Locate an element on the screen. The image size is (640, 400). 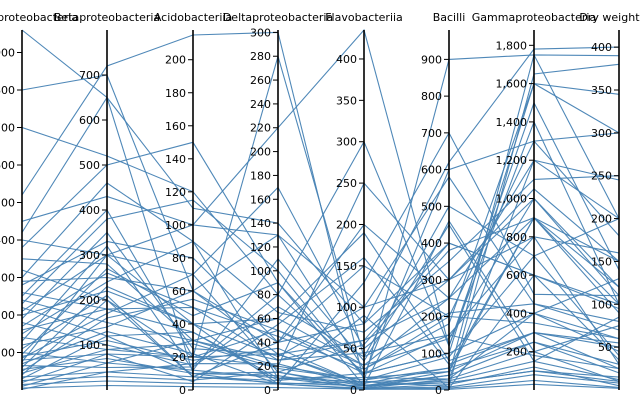
axis-title: Deltaproteobacteria is located at coordinates (278, 17).